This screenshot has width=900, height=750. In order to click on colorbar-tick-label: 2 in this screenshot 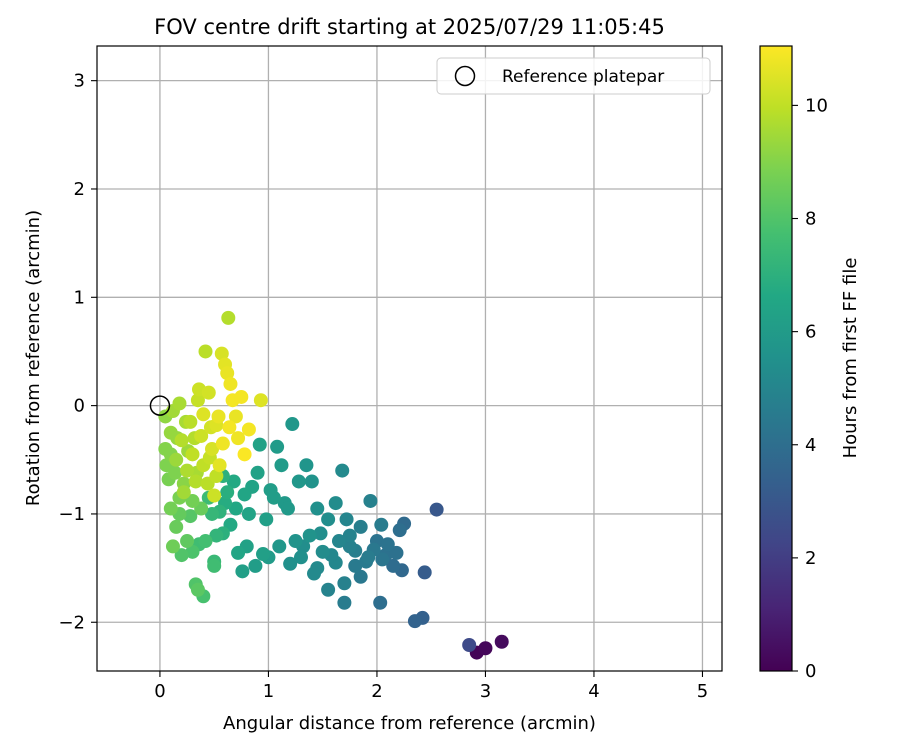, I will do `click(810, 558)`.